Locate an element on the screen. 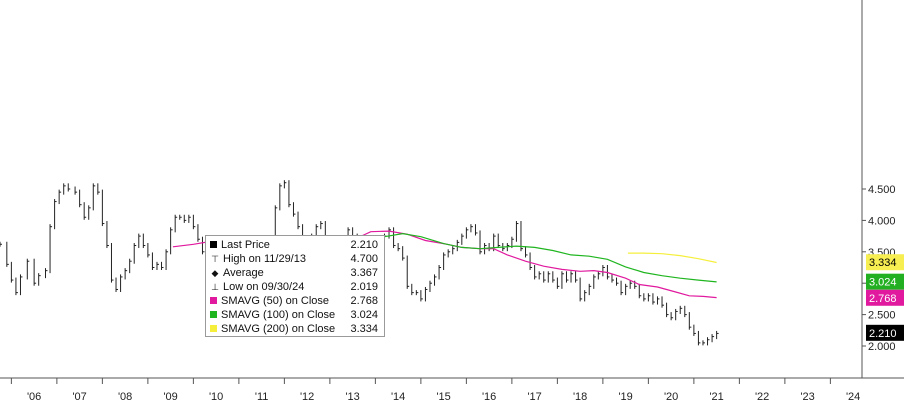 Image resolution: width=904 pixels, height=408 pixels. legend-label: Average is located at coordinates (243, 273).